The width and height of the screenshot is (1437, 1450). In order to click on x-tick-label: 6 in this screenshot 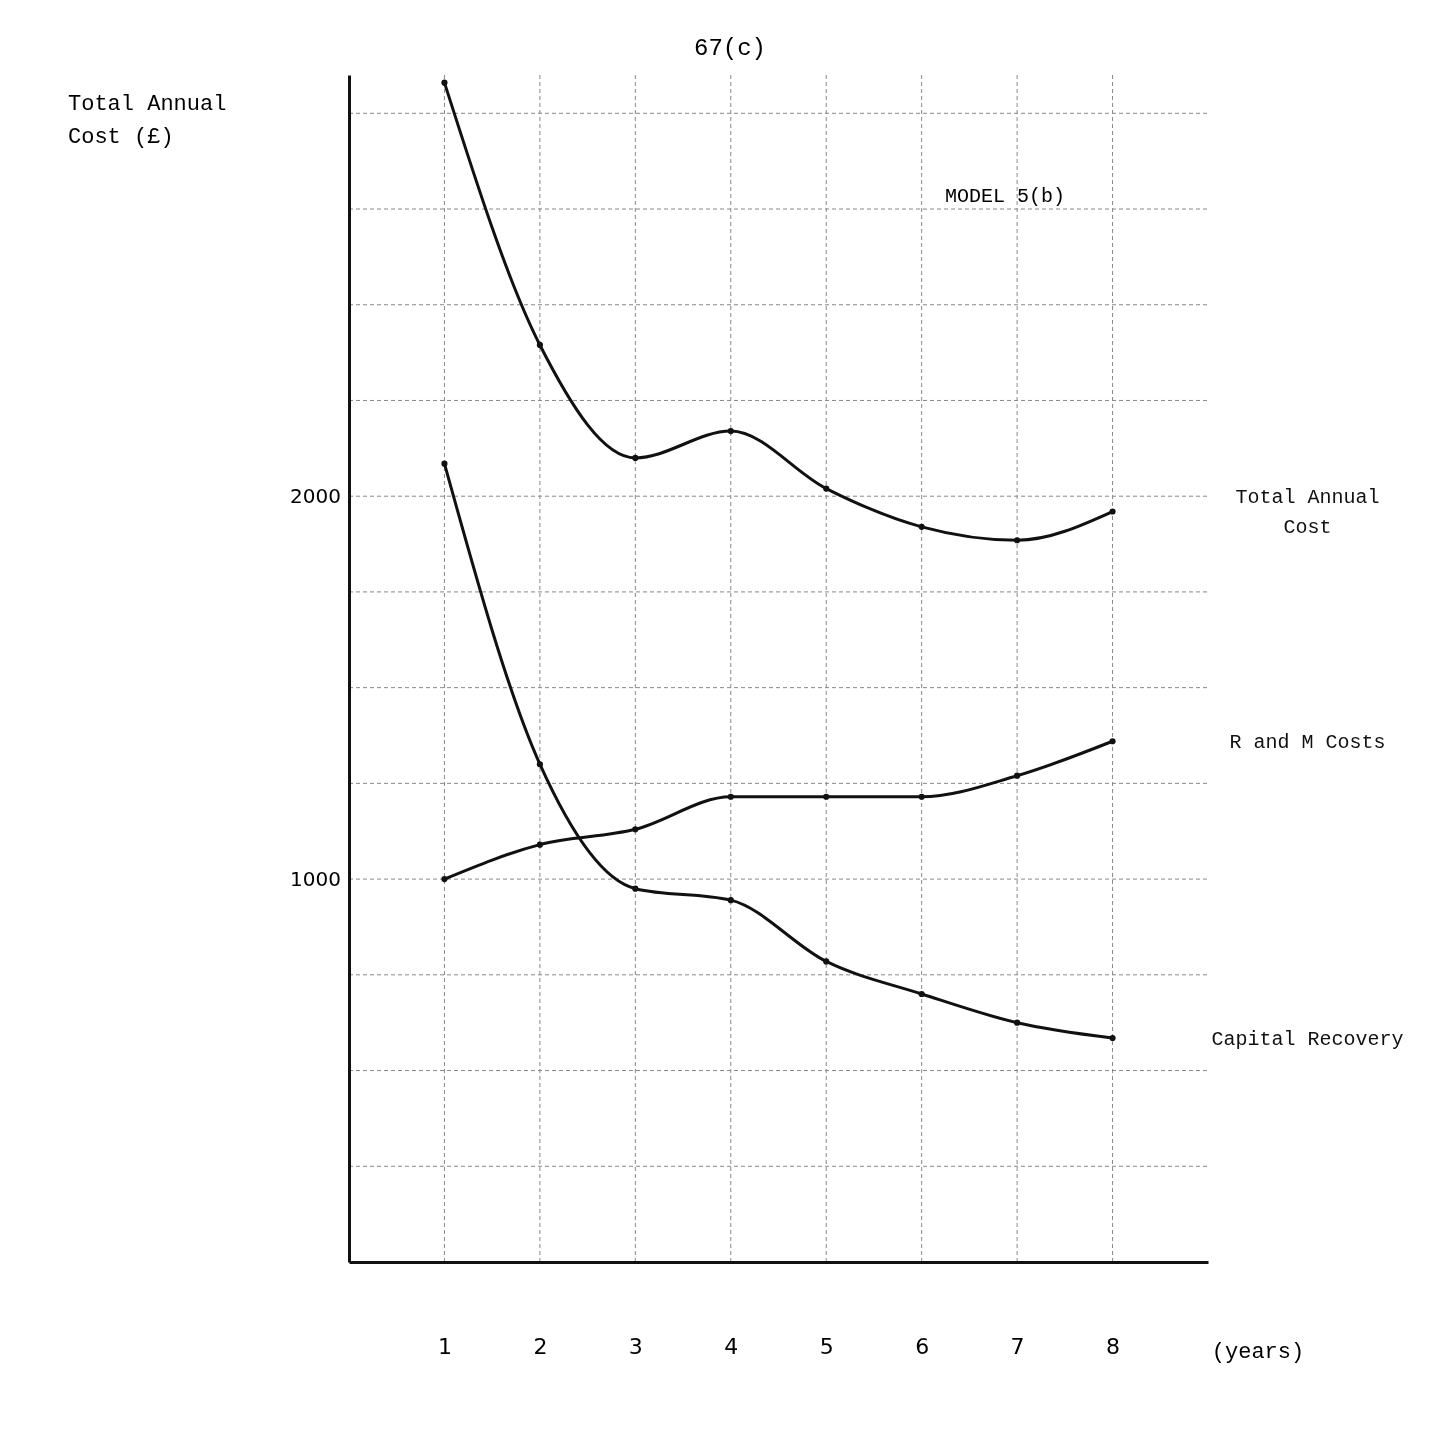, I will do `click(922, 1346)`.